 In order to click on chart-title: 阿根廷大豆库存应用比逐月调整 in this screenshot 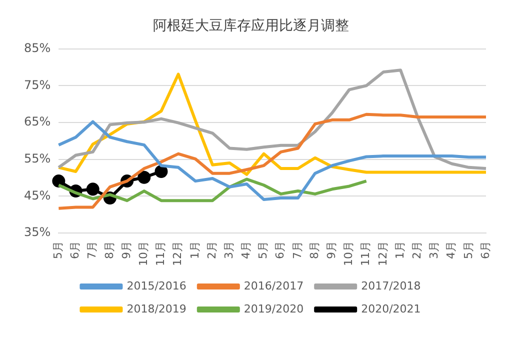, I will do `click(251, 26)`.